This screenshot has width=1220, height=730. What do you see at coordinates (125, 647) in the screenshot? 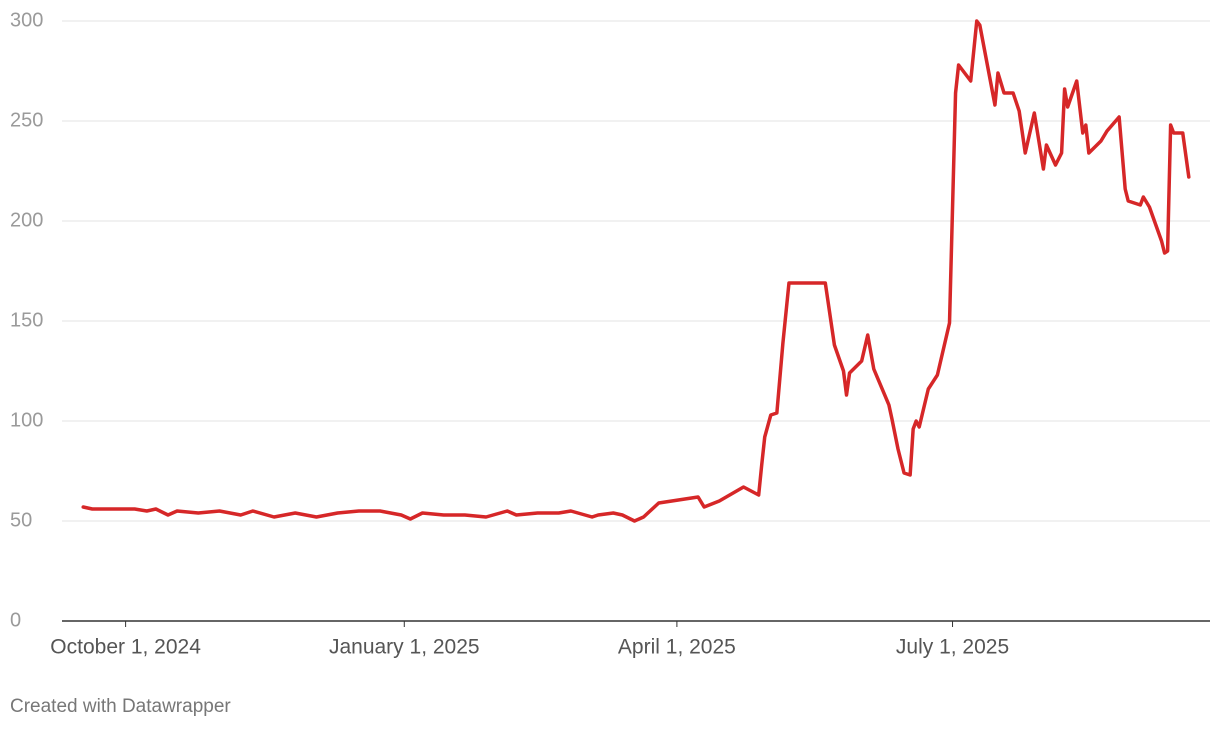
I see `x-tick-label: October 1, 2024` at bounding box center [125, 647].